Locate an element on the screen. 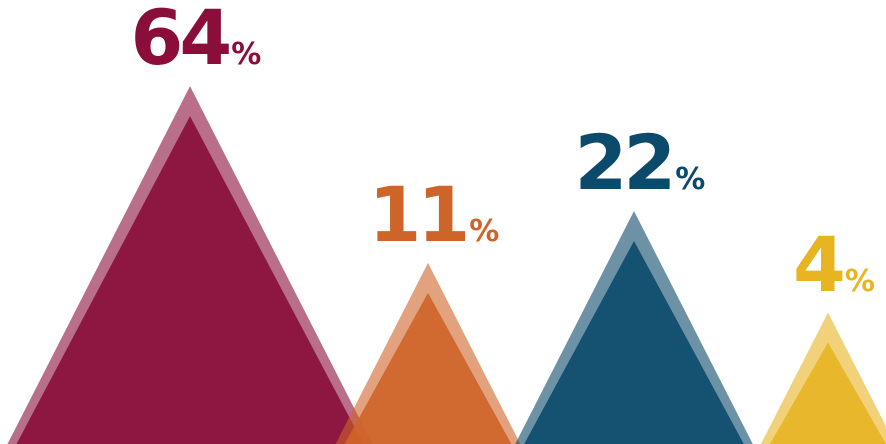 Image resolution: width=886 pixels, height=444 pixels. data-label-2: 22% is located at coordinates (640, 163).